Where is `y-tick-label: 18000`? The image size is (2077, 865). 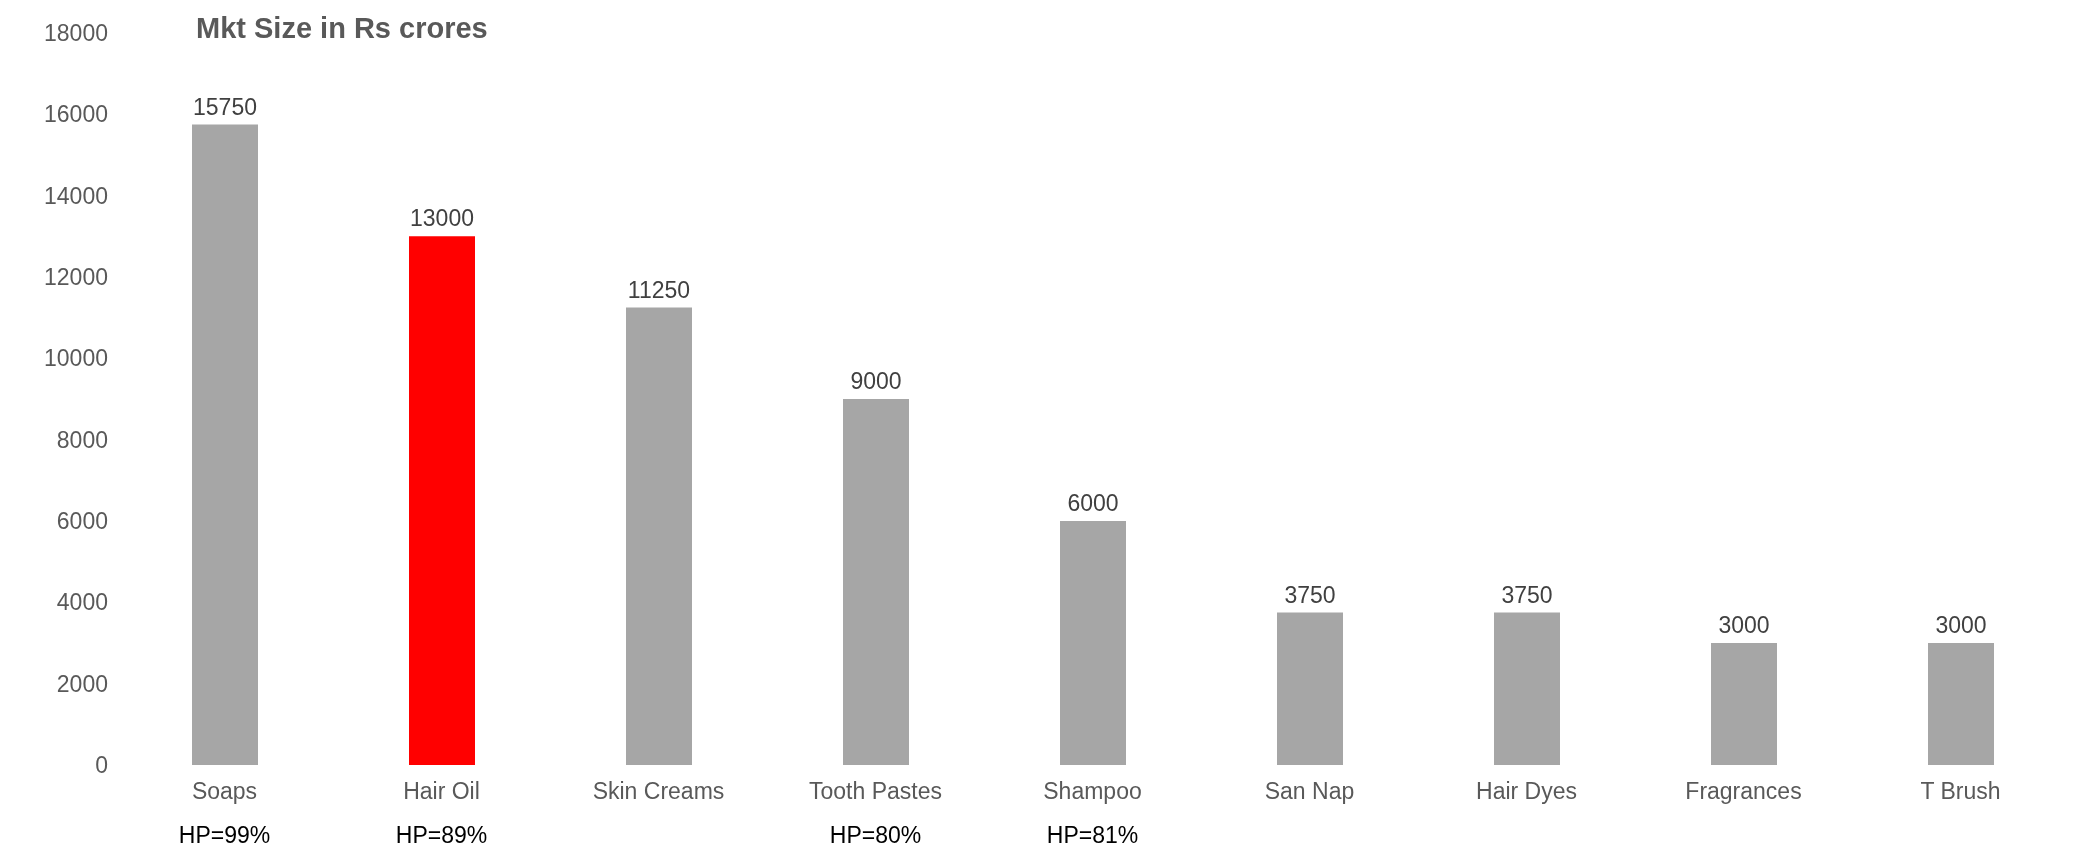
y-tick-label: 18000 is located at coordinates (76, 33).